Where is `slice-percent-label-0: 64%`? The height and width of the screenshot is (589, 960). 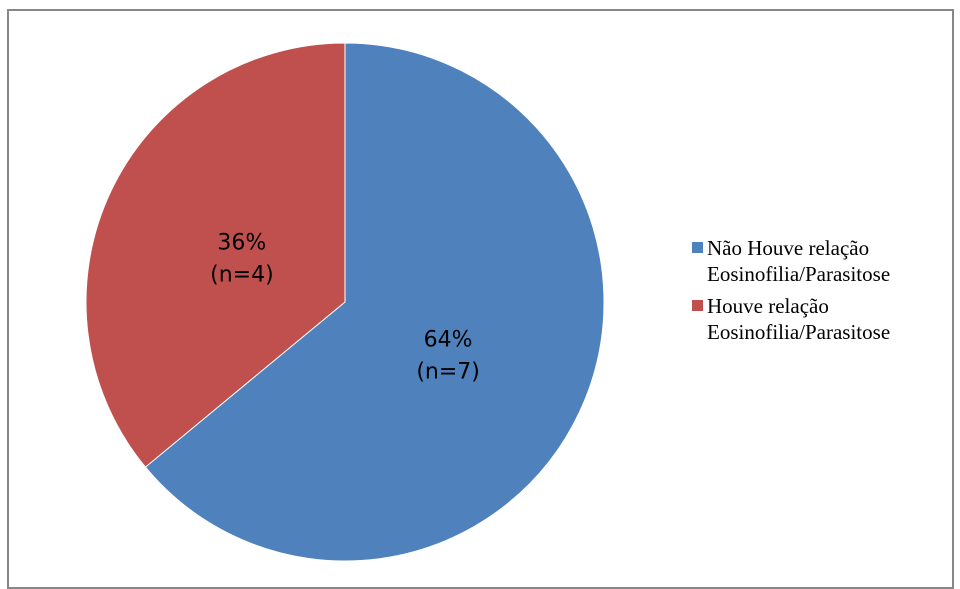
slice-percent-label-0: 64% is located at coordinates (448, 340).